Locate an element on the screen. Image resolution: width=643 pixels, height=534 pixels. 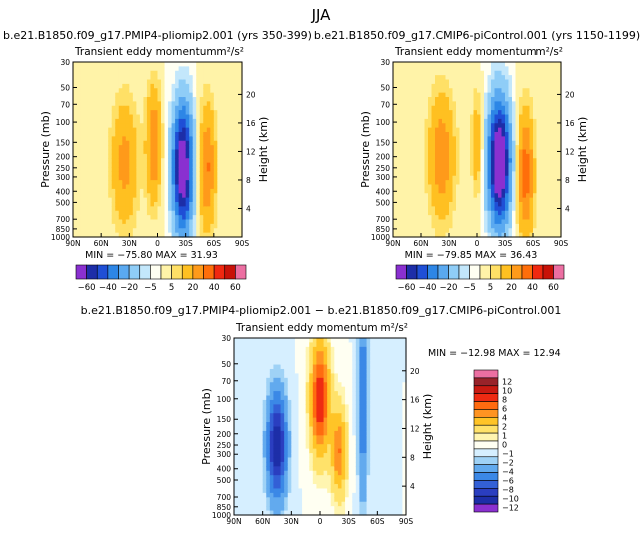
variable-label: Transient eddy momentum is located at coordinates (306, 328).